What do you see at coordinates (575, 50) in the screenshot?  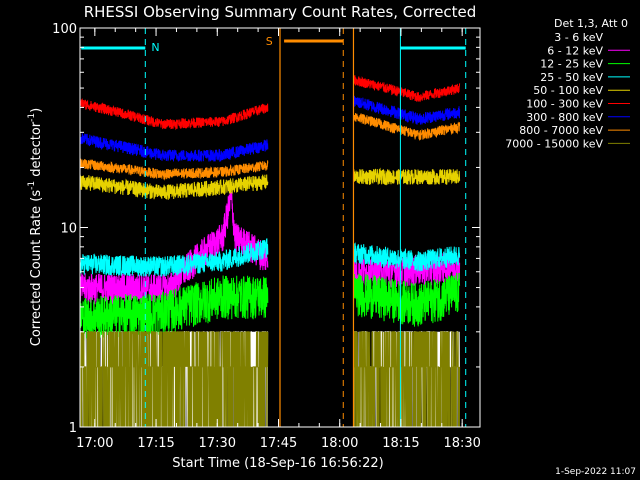 I see `legend-label-1: 6 - 12 keV` at bounding box center [575, 50].